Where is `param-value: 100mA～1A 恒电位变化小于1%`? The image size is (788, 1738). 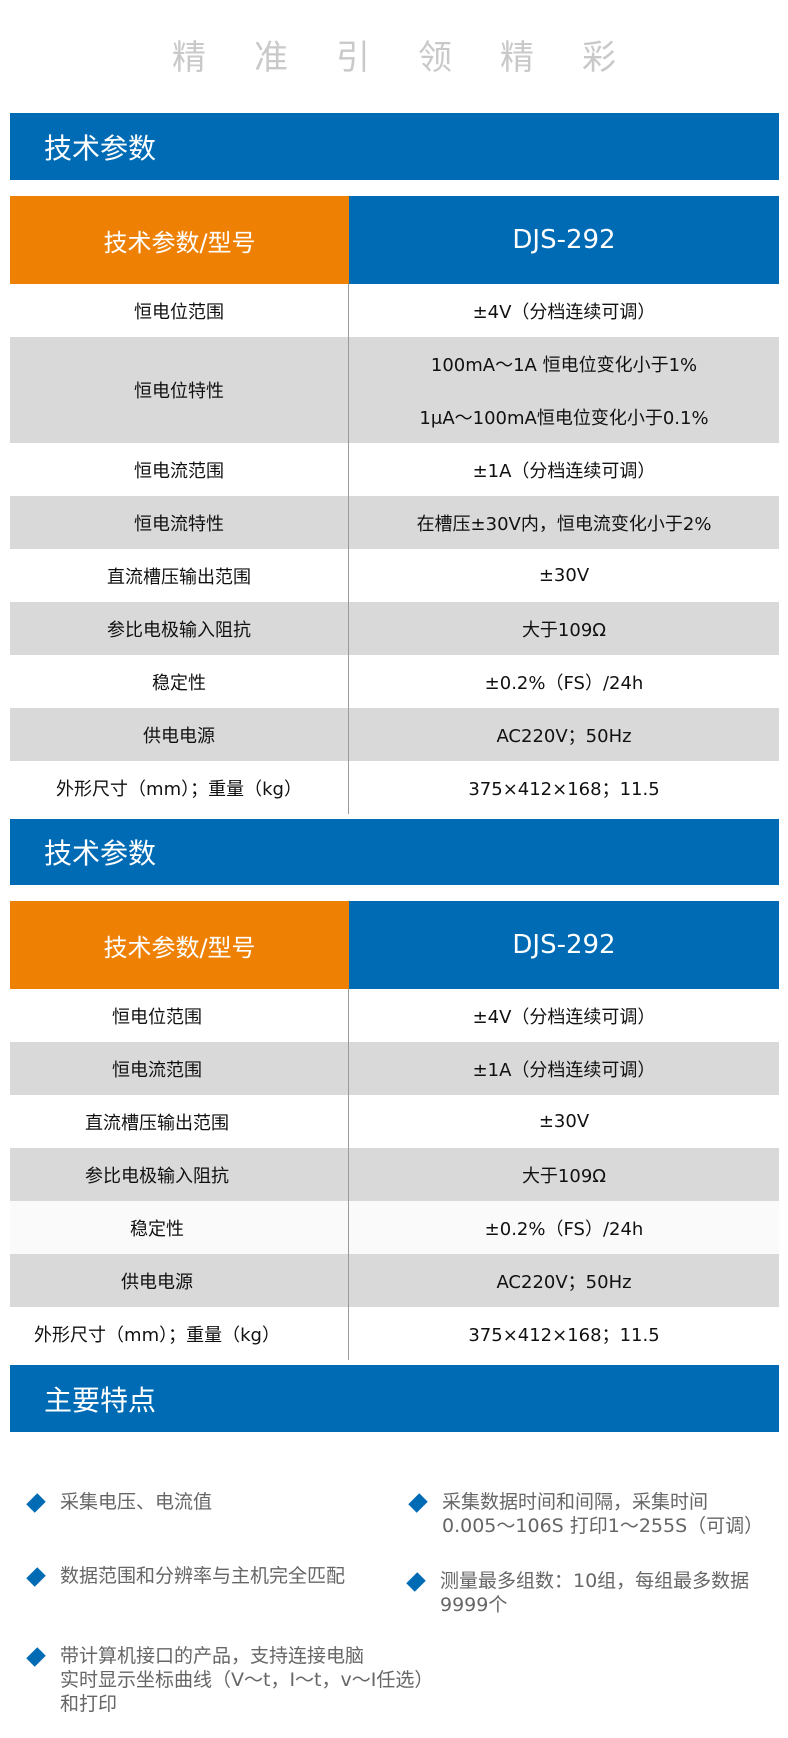
param-value: 100mA～1A 恒电位变化小于1% is located at coordinates (564, 365).